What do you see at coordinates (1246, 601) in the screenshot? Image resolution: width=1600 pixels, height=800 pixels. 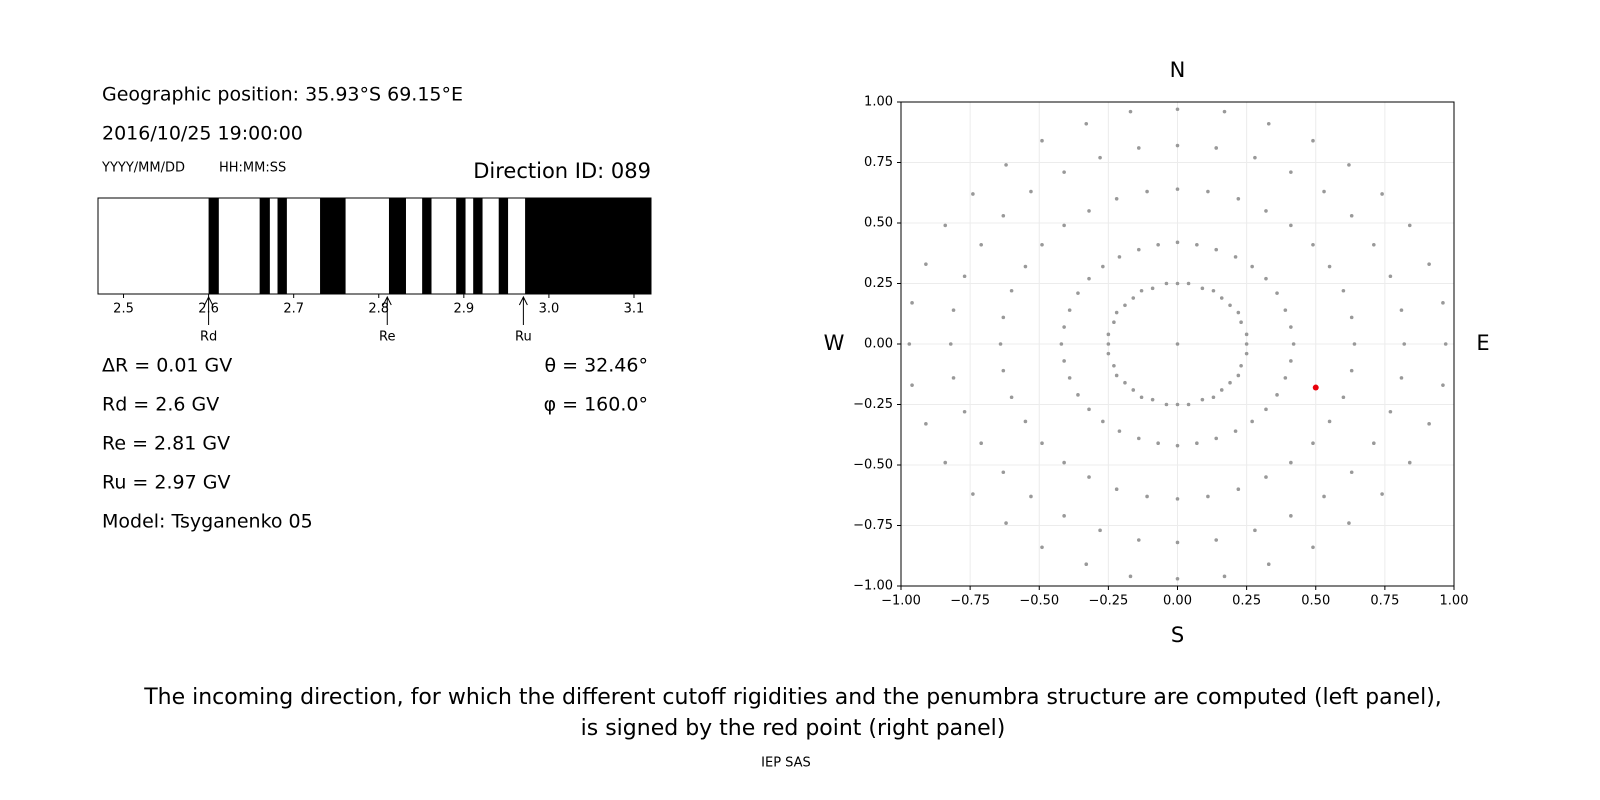 I see `x-tick-label: 0.25` at bounding box center [1246, 601].